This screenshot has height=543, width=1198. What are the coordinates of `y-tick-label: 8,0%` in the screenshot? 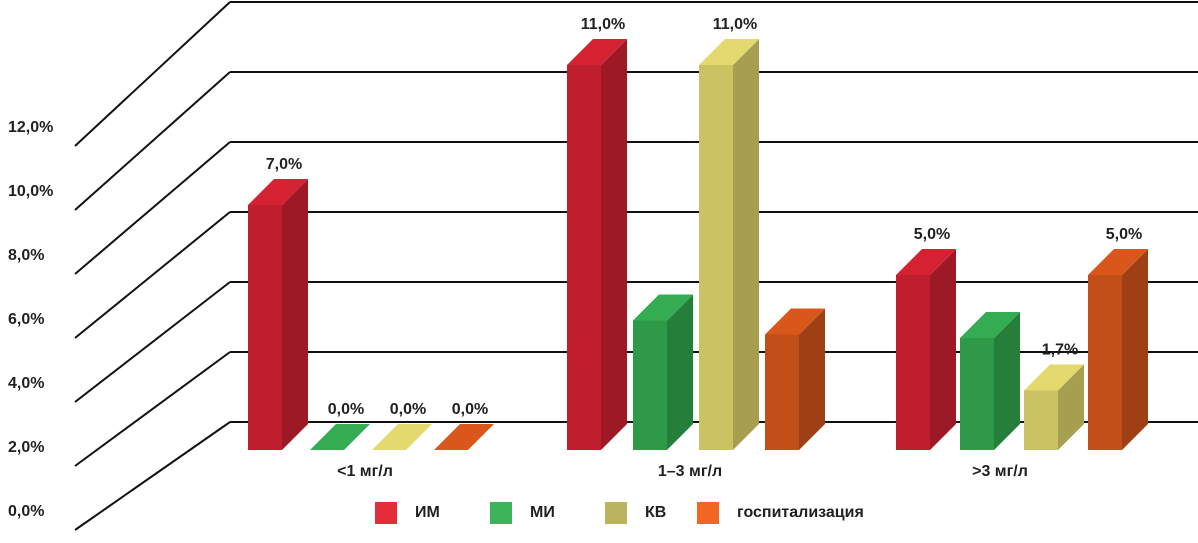 It's located at (26, 255).